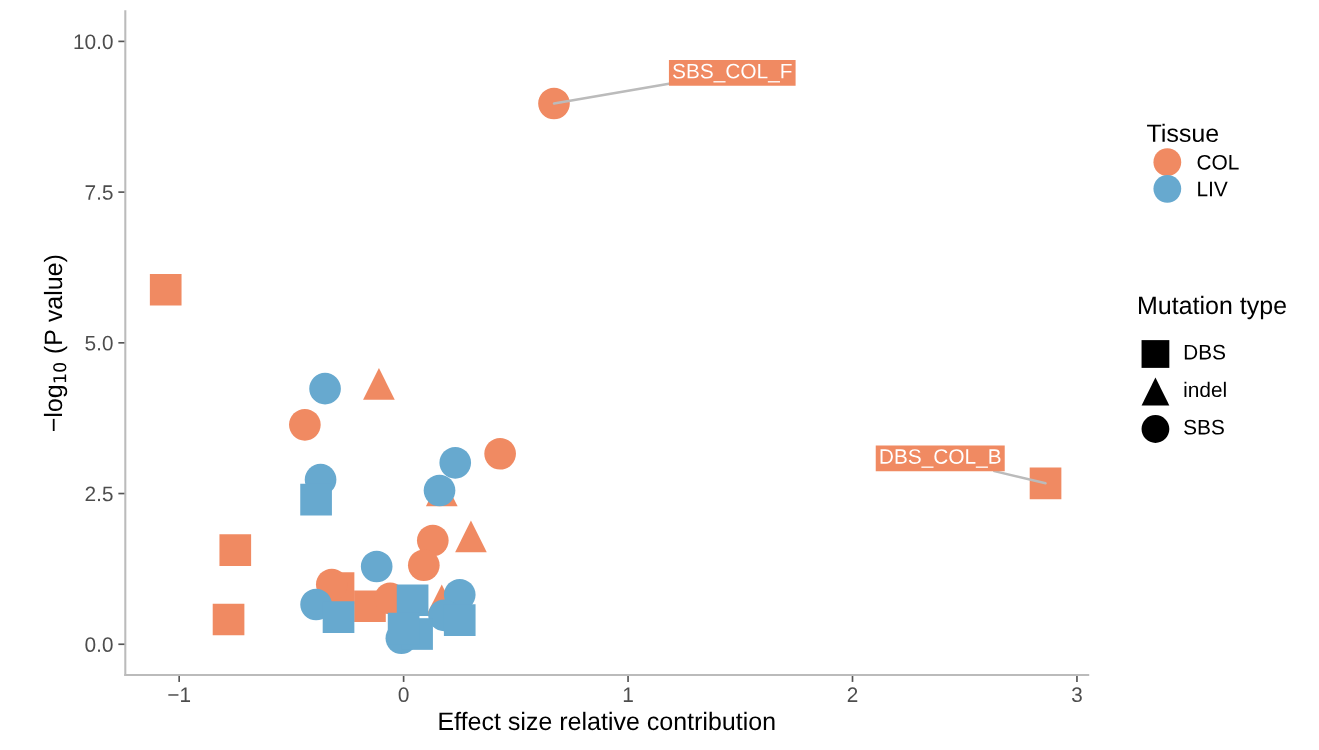  Describe the element at coordinates (1218, 162) in the screenshot. I see `legend-label: COL` at that location.